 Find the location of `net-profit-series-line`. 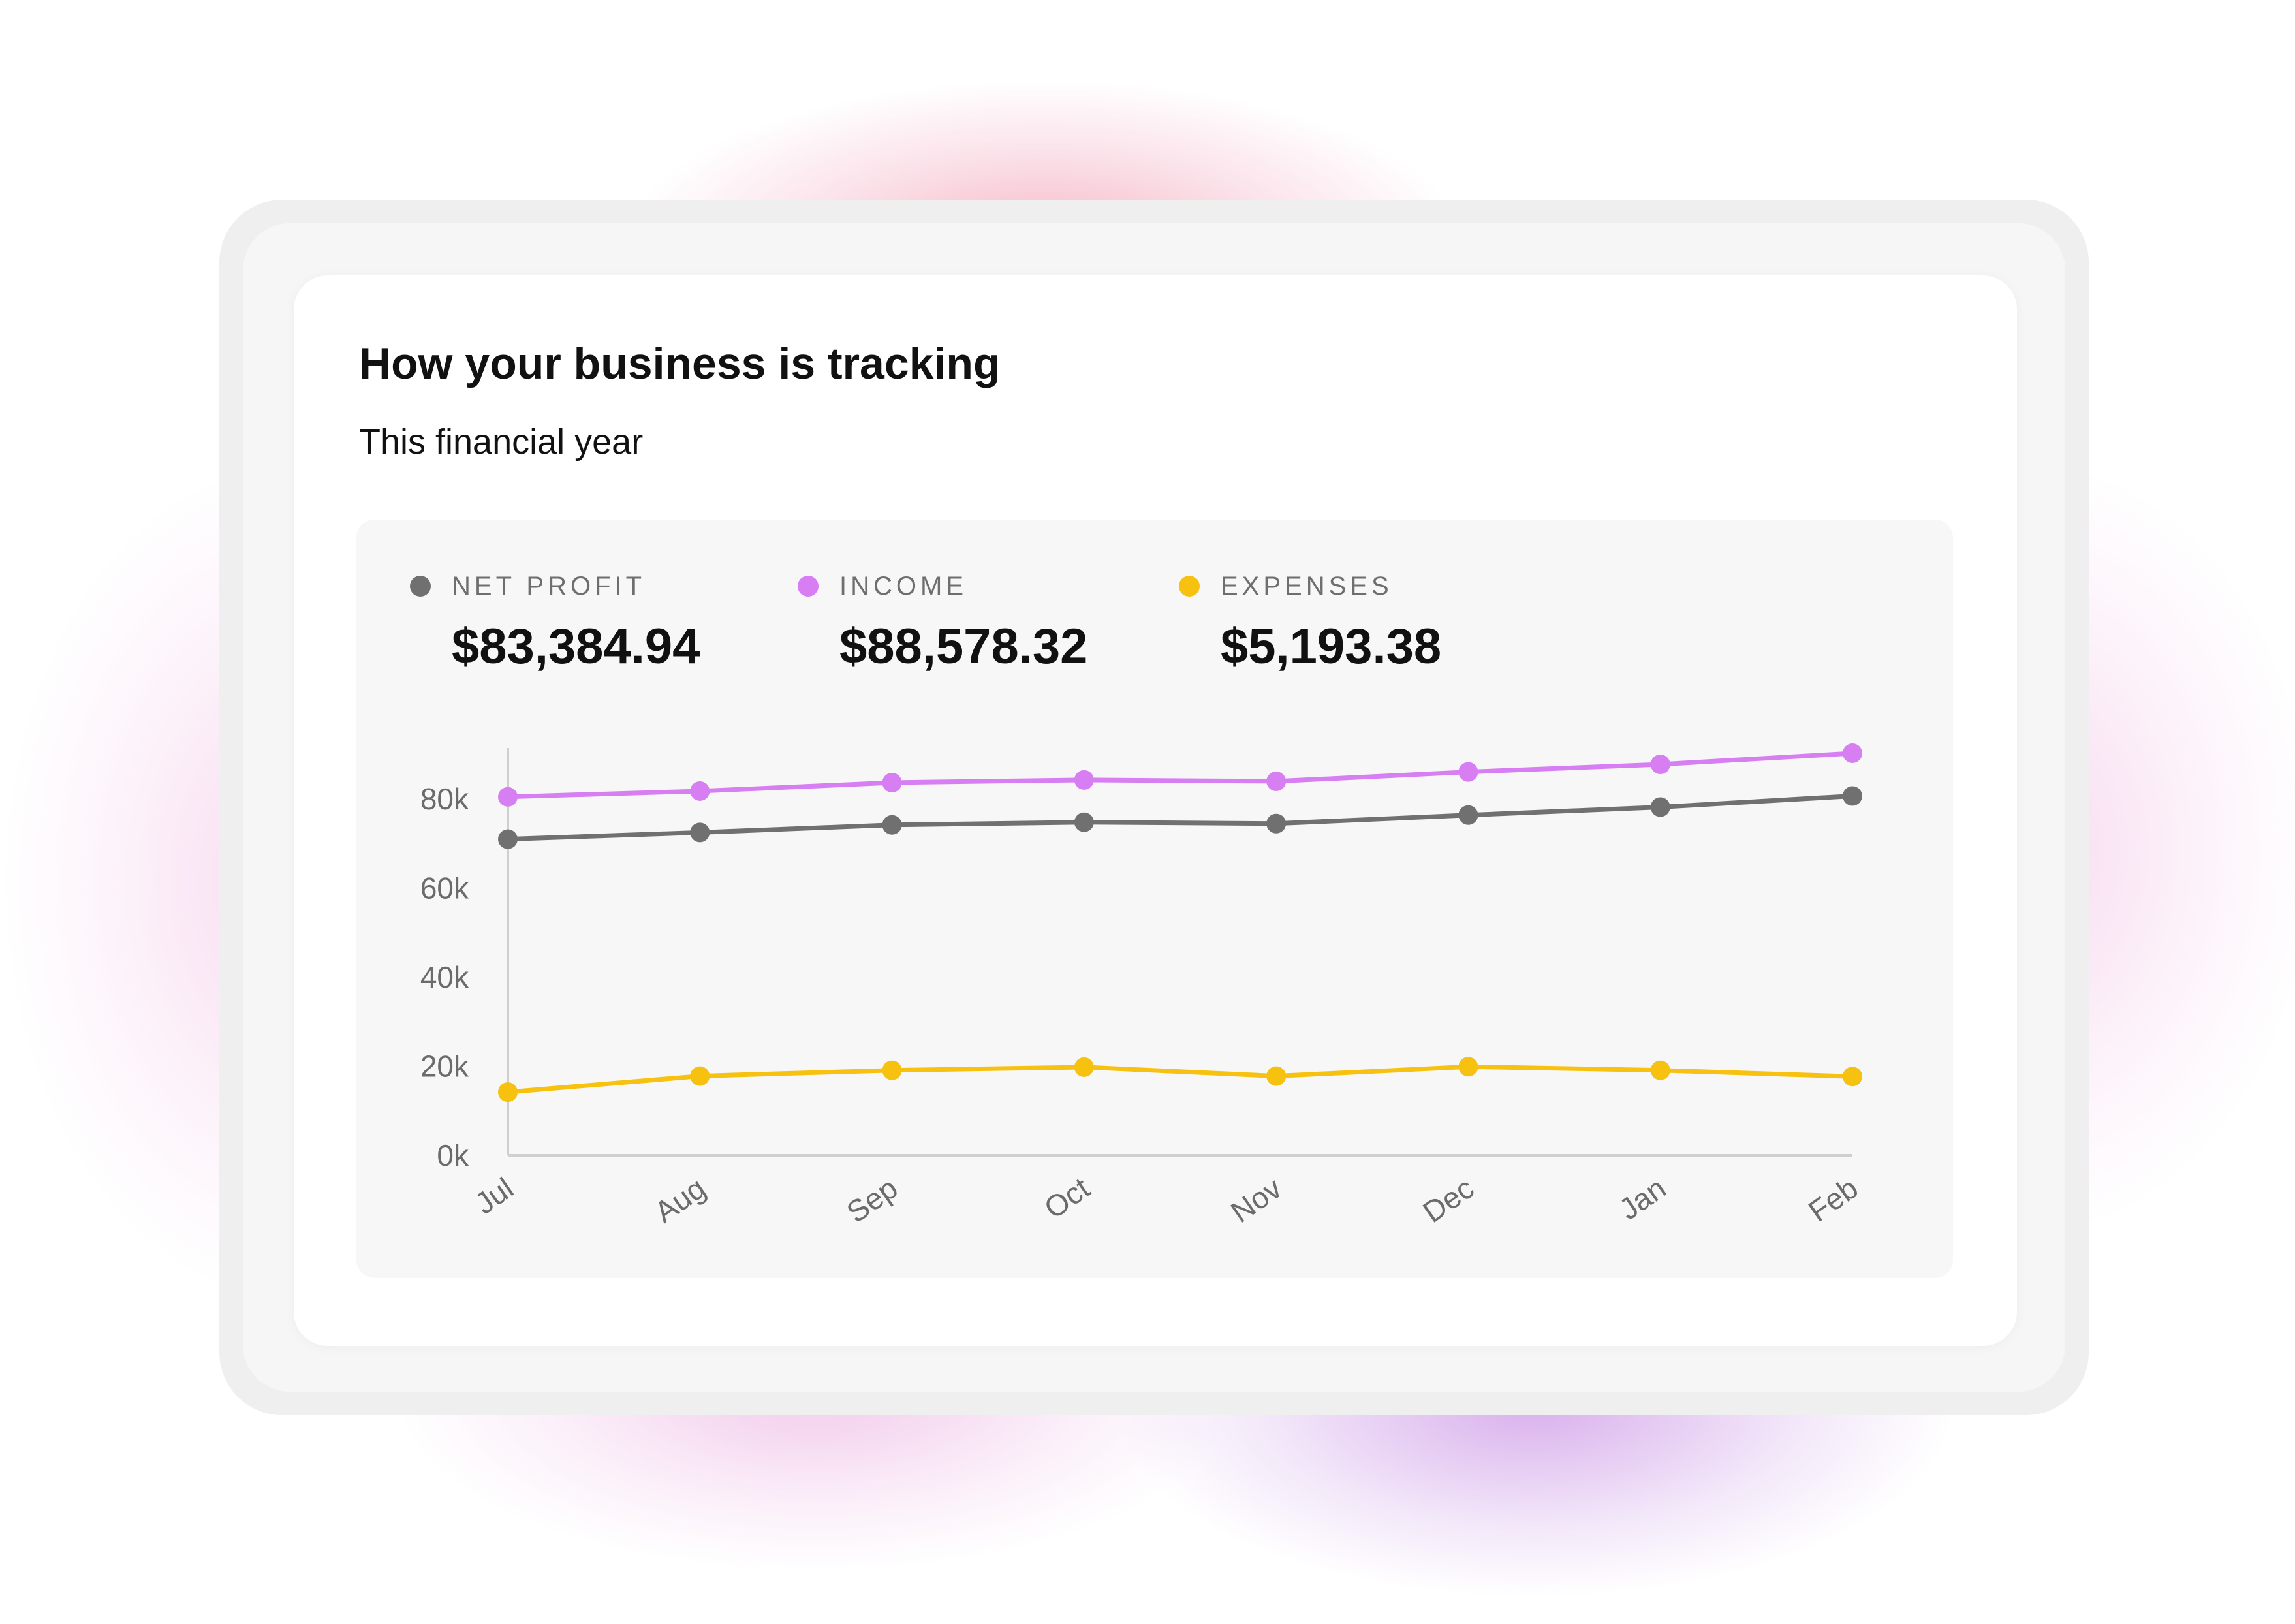

net-profit-series-line is located at coordinates (1180, 818).